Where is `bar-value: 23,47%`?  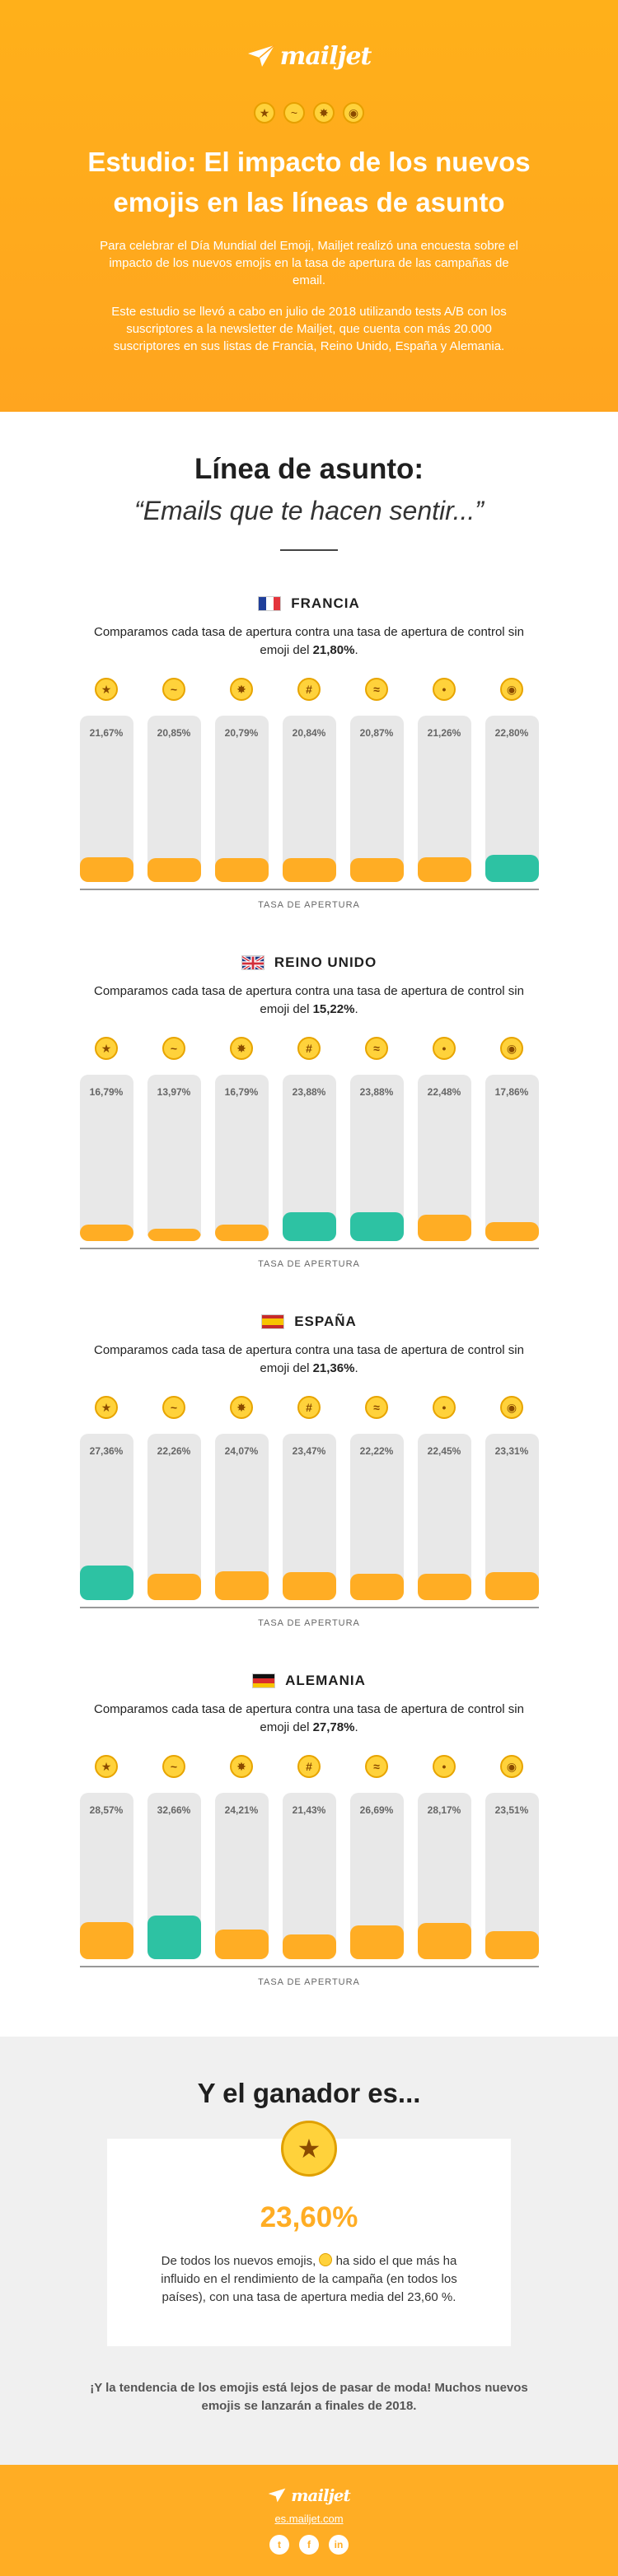
bar-value: 23,47% is located at coordinates (309, 1451).